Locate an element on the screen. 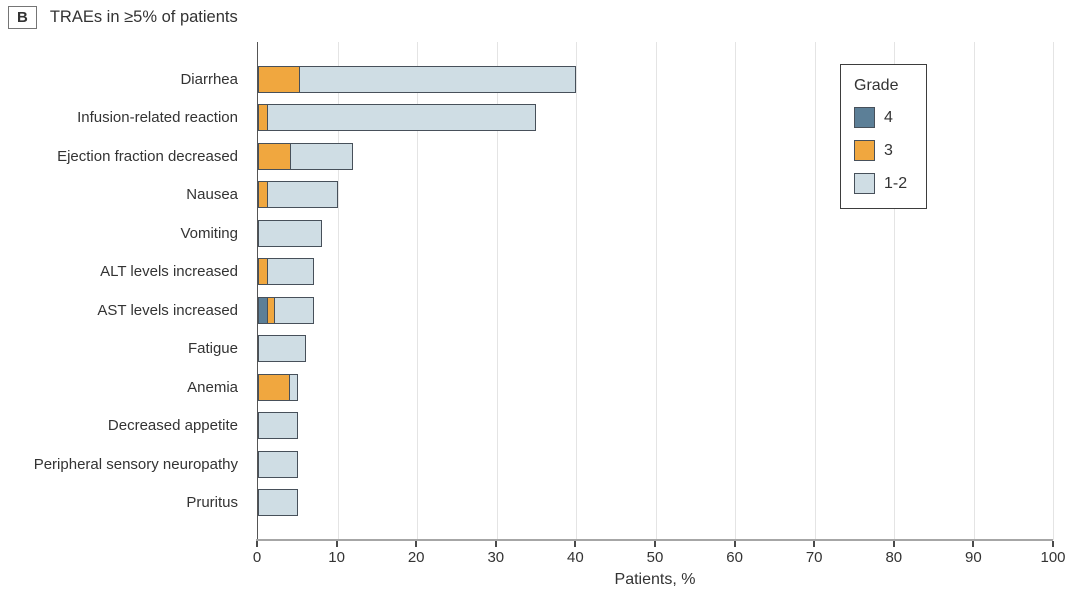 The image size is (1080, 596). panel-label-badge: B is located at coordinates (22, 17).